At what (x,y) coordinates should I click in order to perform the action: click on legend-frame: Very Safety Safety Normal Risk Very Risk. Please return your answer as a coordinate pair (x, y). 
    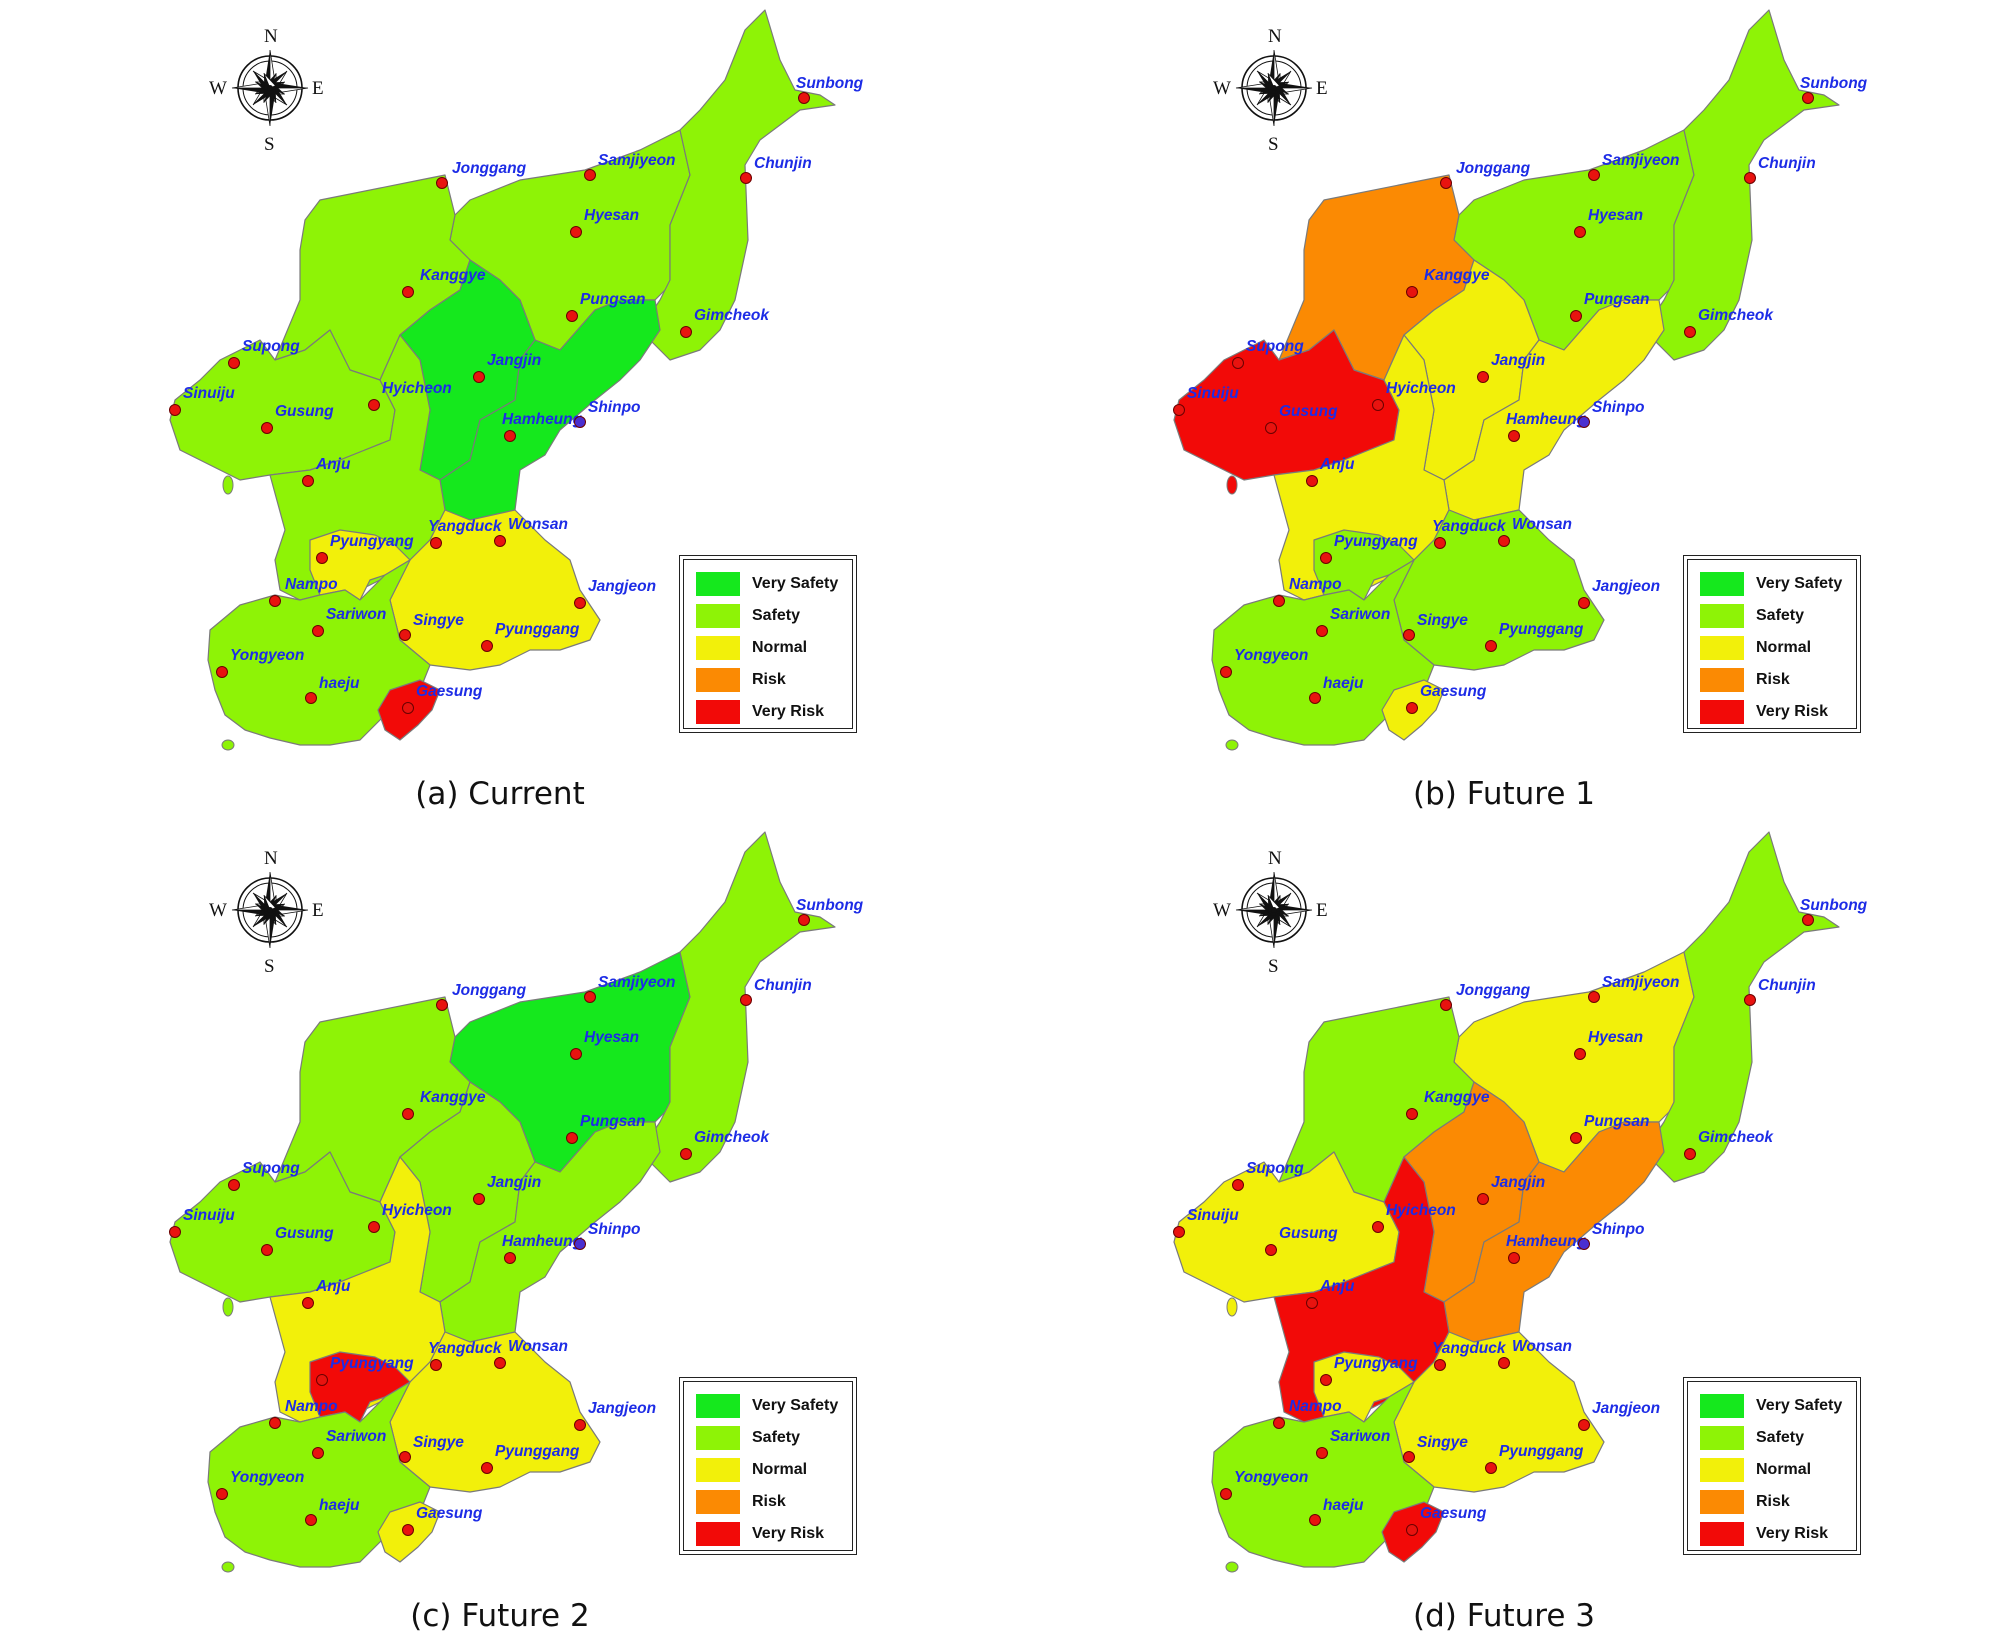
    Looking at the image, I should click on (768, 1466).